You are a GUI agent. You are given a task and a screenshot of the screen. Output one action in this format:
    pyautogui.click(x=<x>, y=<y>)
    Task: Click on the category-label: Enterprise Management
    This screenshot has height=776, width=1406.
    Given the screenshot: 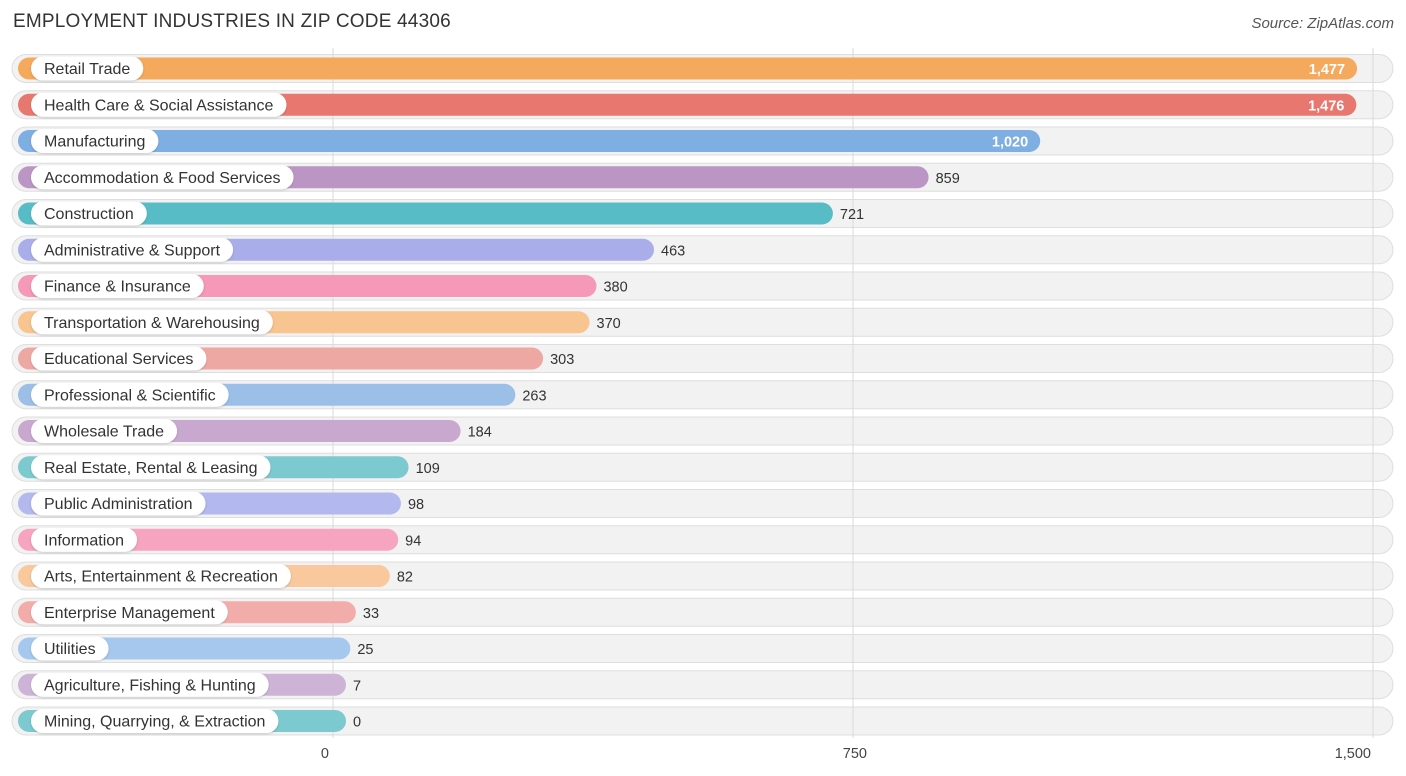 What is the action you would take?
    pyautogui.click(x=129, y=613)
    